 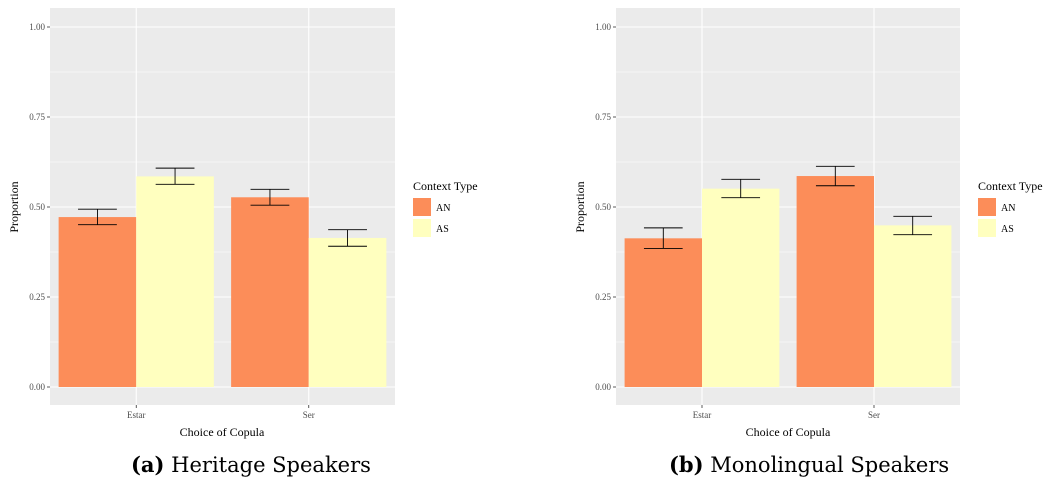 I want to click on caption-b-tag: (b), so click(x=686, y=464).